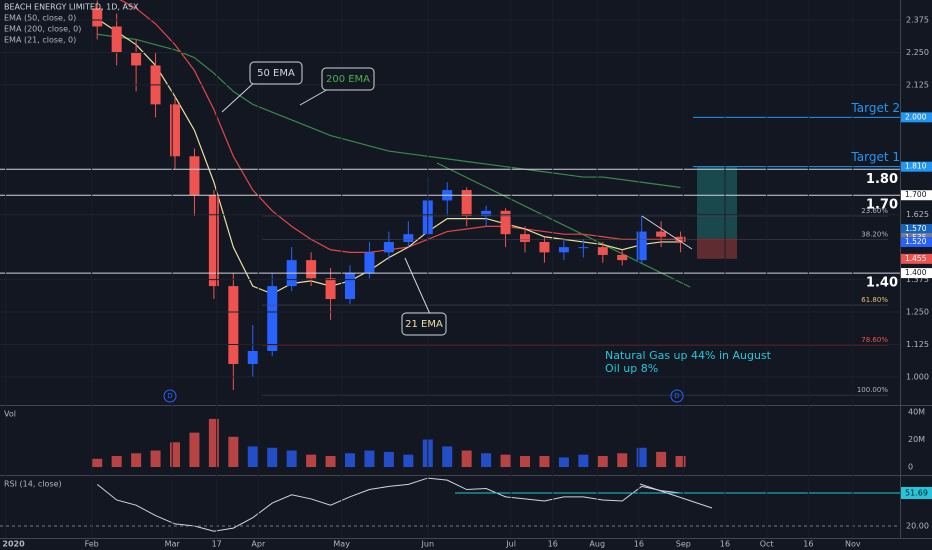  What do you see at coordinates (917, 52) in the screenshot?
I see `y-tick-label: 2.250` at bounding box center [917, 52].